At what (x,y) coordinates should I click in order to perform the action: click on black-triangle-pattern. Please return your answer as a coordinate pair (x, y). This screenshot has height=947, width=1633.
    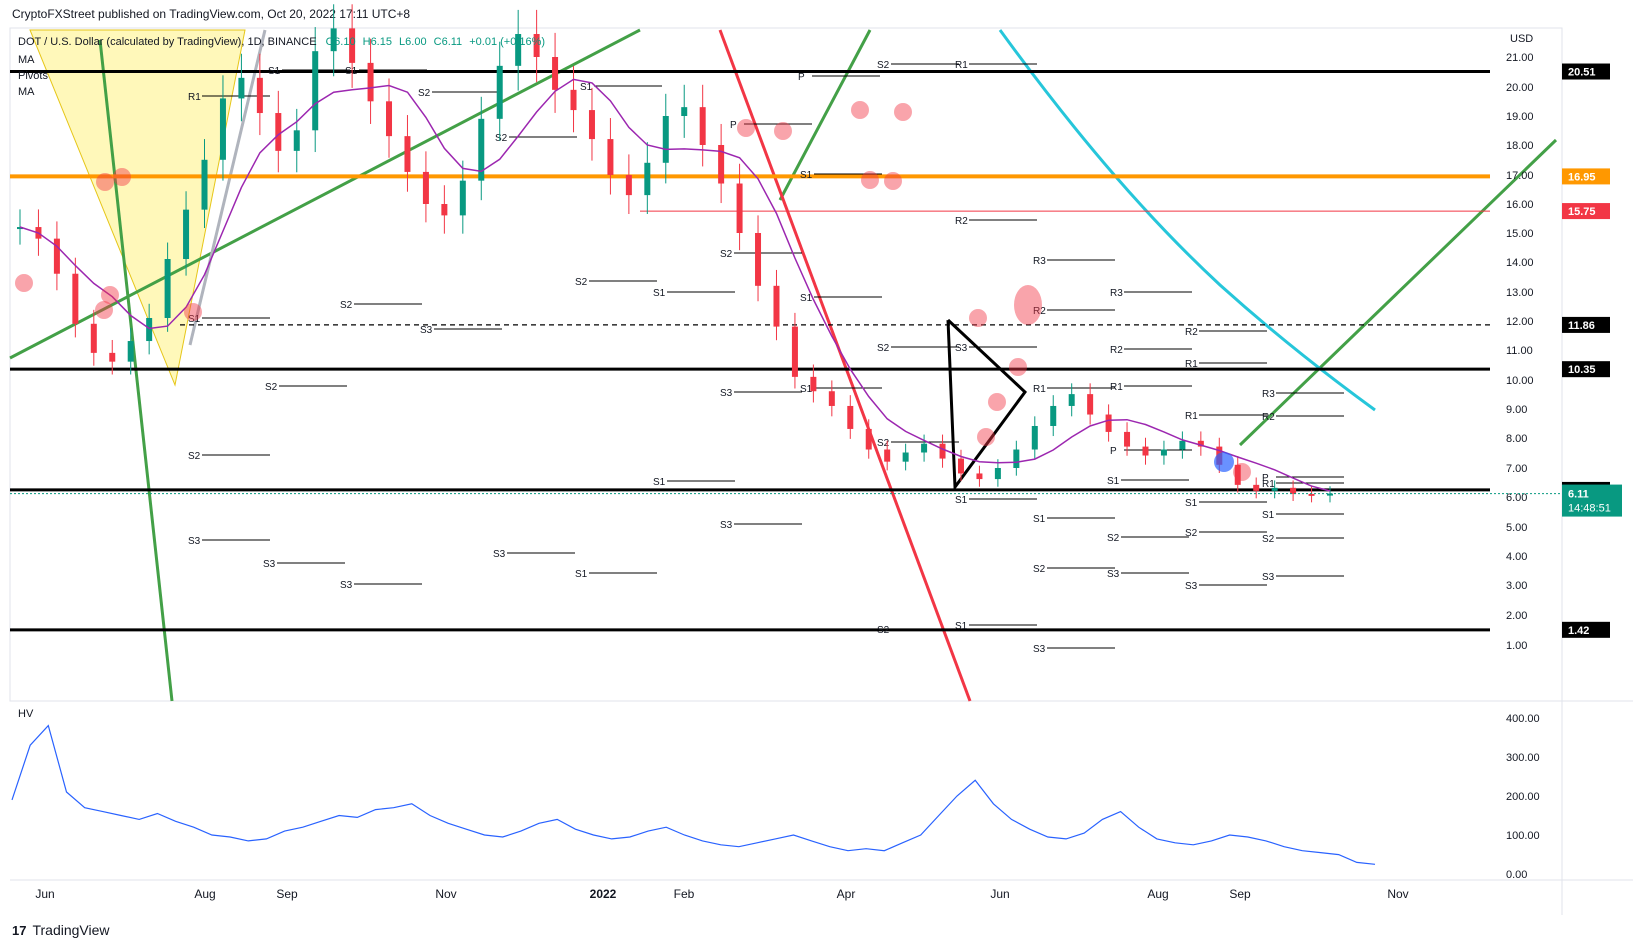
    Looking at the image, I should click on (986, 405).